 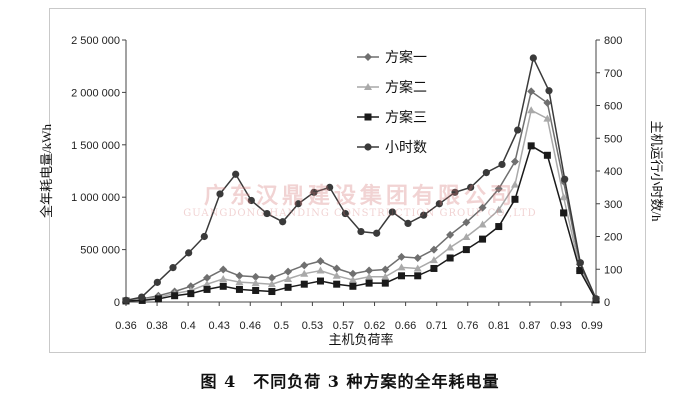 I want to click on x-tick-label: 0.99, so click(x=591, y=326).